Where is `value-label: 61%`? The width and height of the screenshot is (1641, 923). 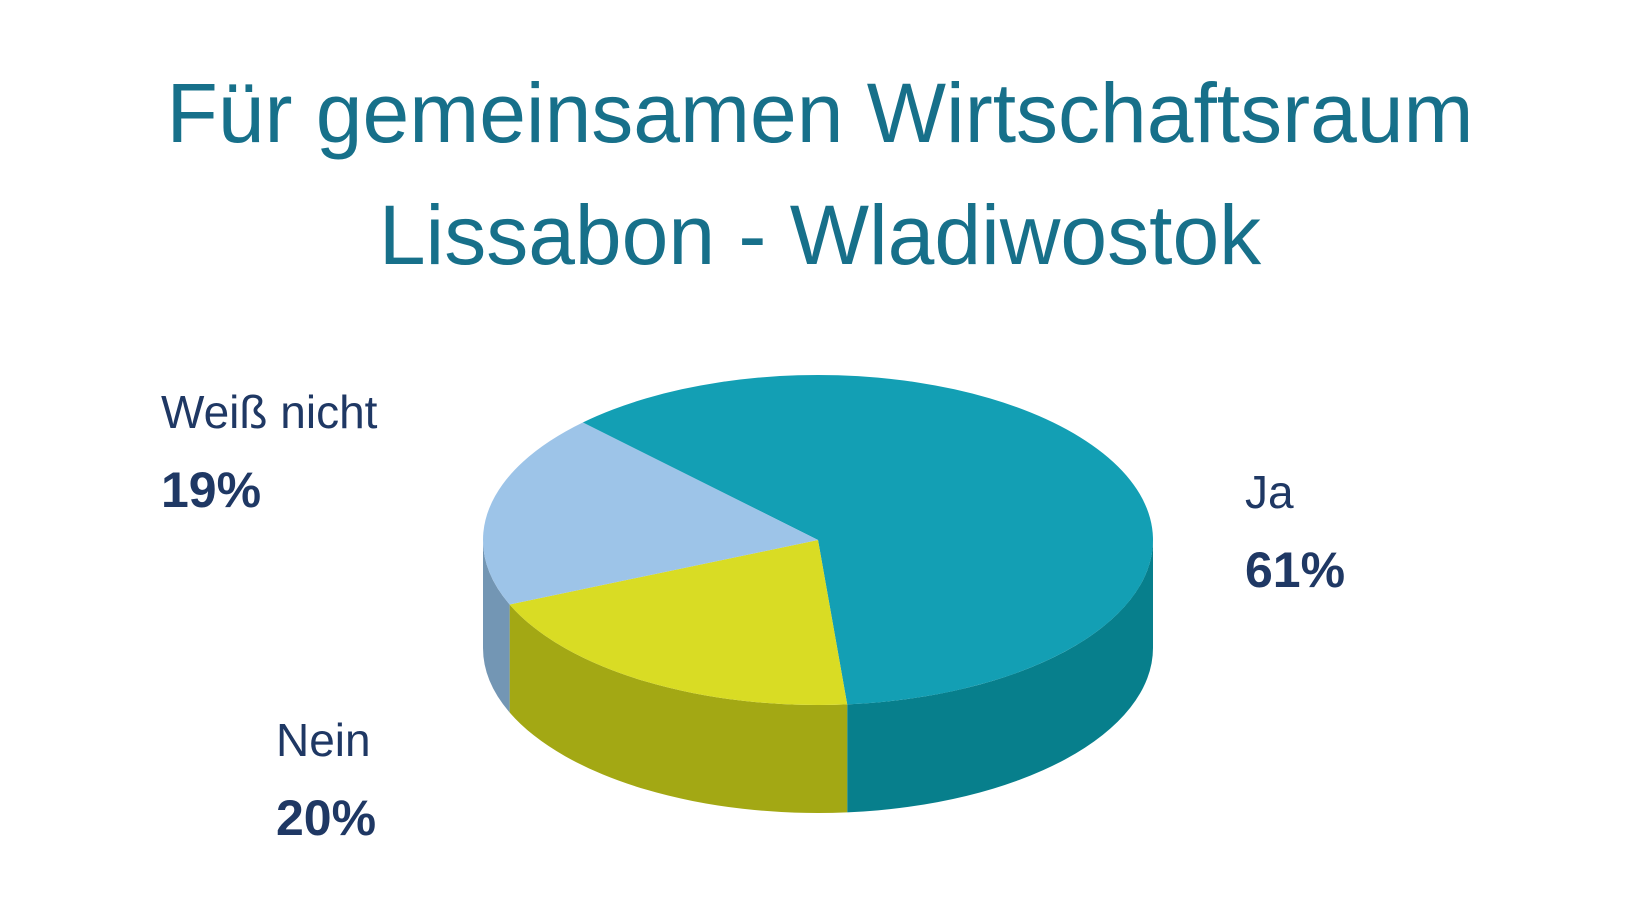
value-label: 61% is located at coordinates (1295, 570).